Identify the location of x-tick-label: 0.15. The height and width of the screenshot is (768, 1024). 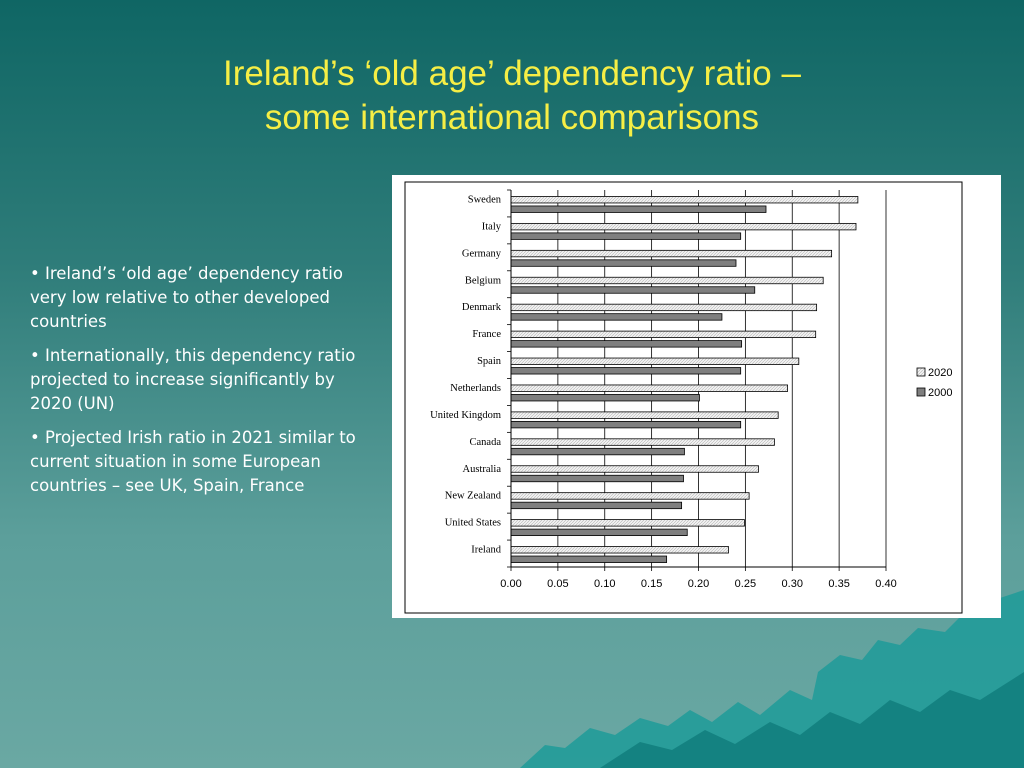
(651, 584).